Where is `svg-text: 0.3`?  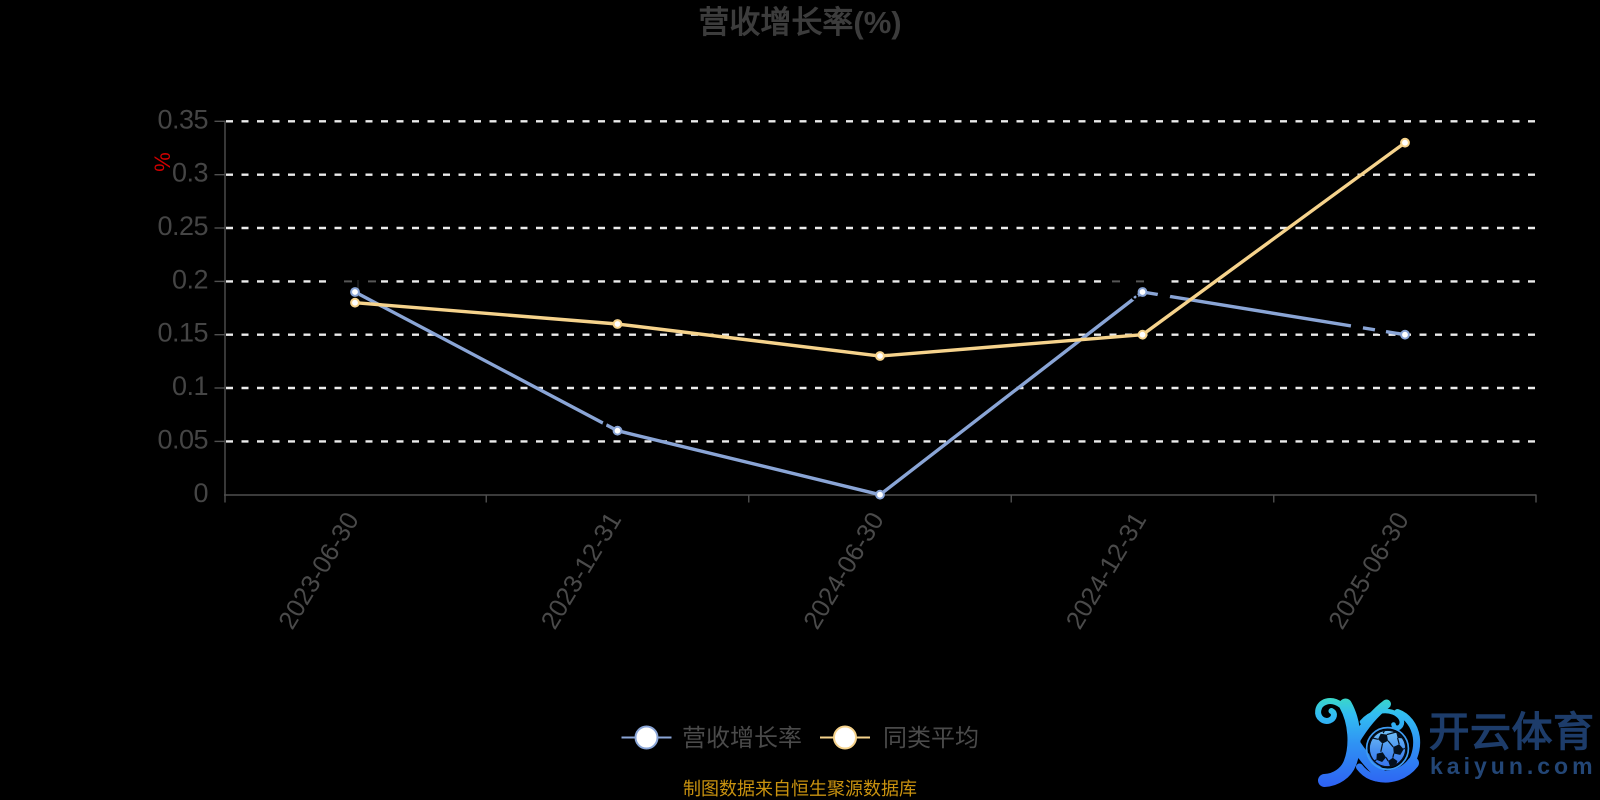
svg-text: 0.3 is located at coordinates (190, 173).